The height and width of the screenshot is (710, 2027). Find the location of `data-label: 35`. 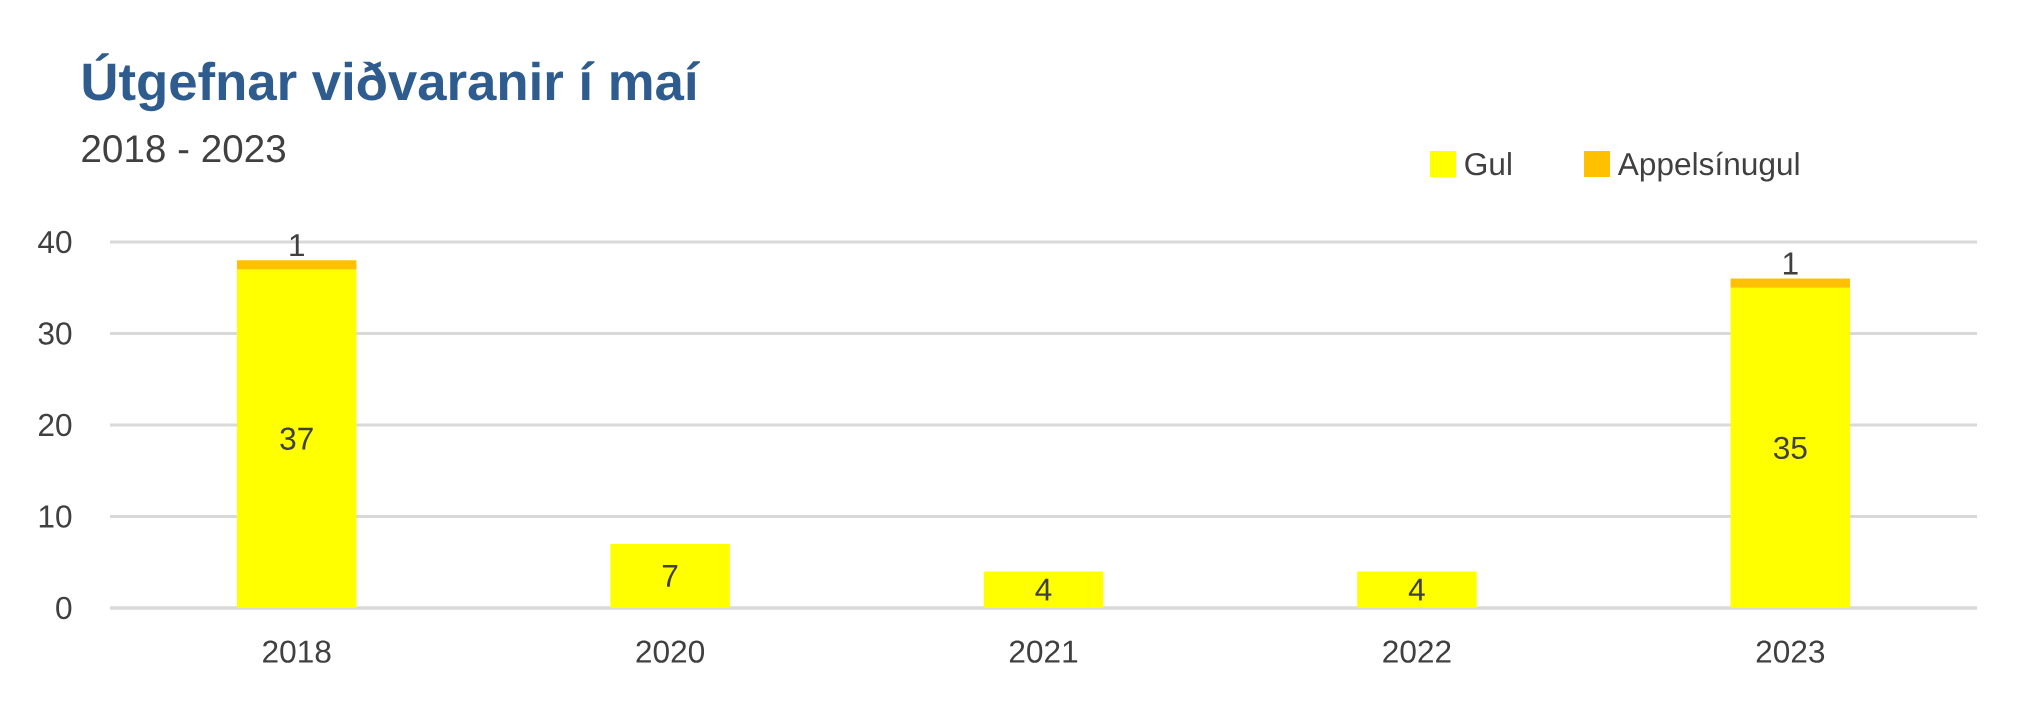

data-label: 35 is located at coordinates (1790, 448).